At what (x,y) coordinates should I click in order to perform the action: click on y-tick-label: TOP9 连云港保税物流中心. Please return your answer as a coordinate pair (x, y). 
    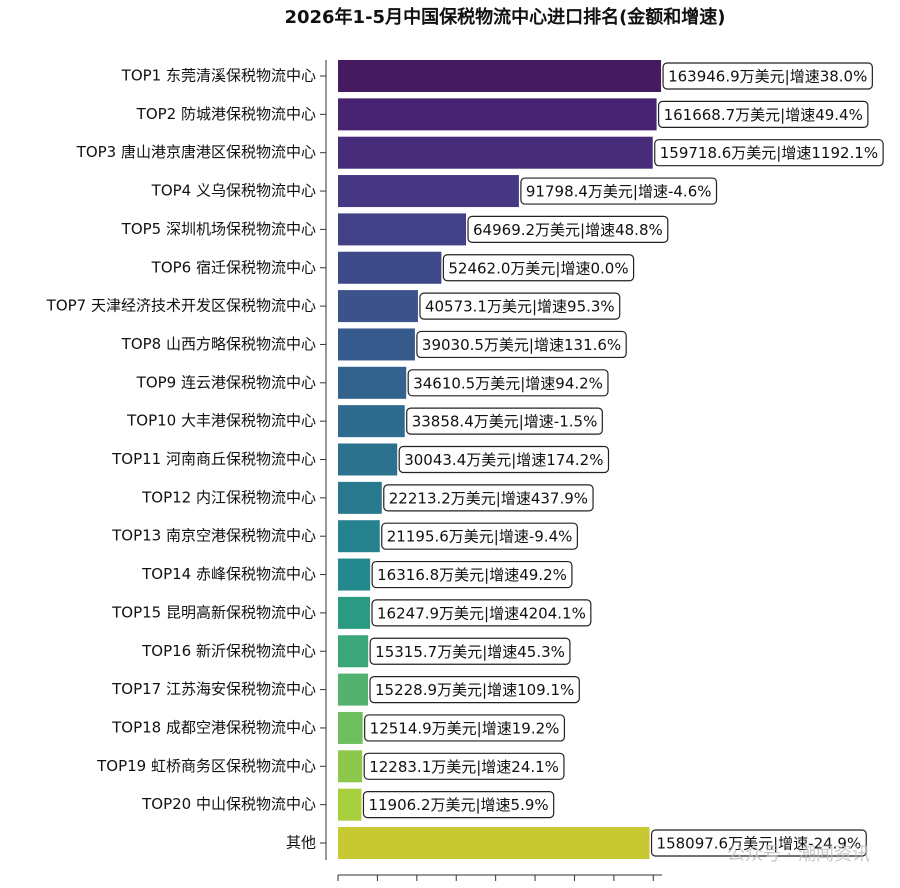
    Looking at the image, I should click on (226, 382).